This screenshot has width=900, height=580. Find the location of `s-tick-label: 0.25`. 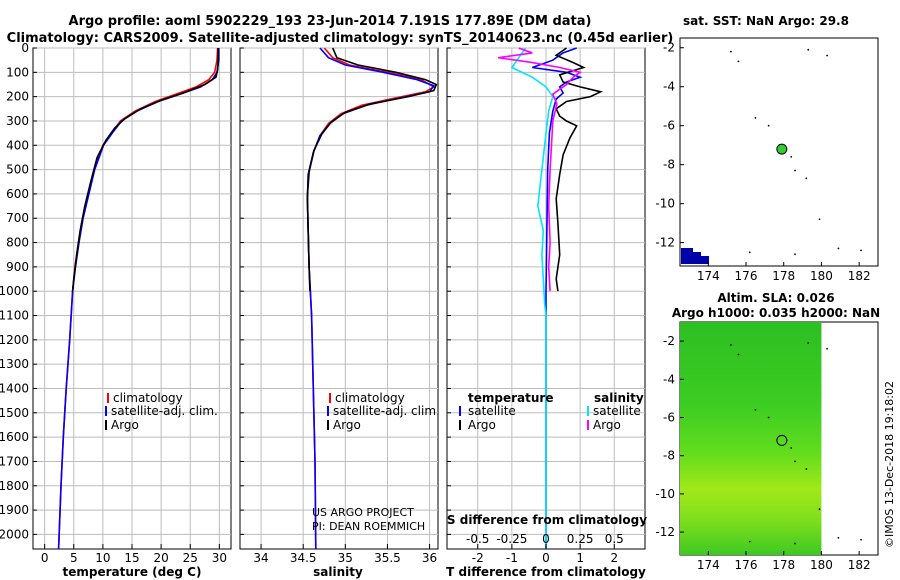

s-tick-label: 0.25 is located at coordinates (580, 539).